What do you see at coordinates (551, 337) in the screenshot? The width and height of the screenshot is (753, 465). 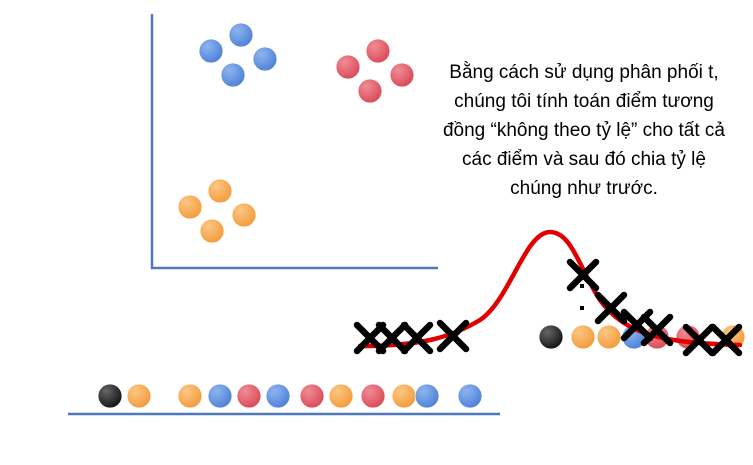 I see `right-point-black` at bounding box center [551, 337].